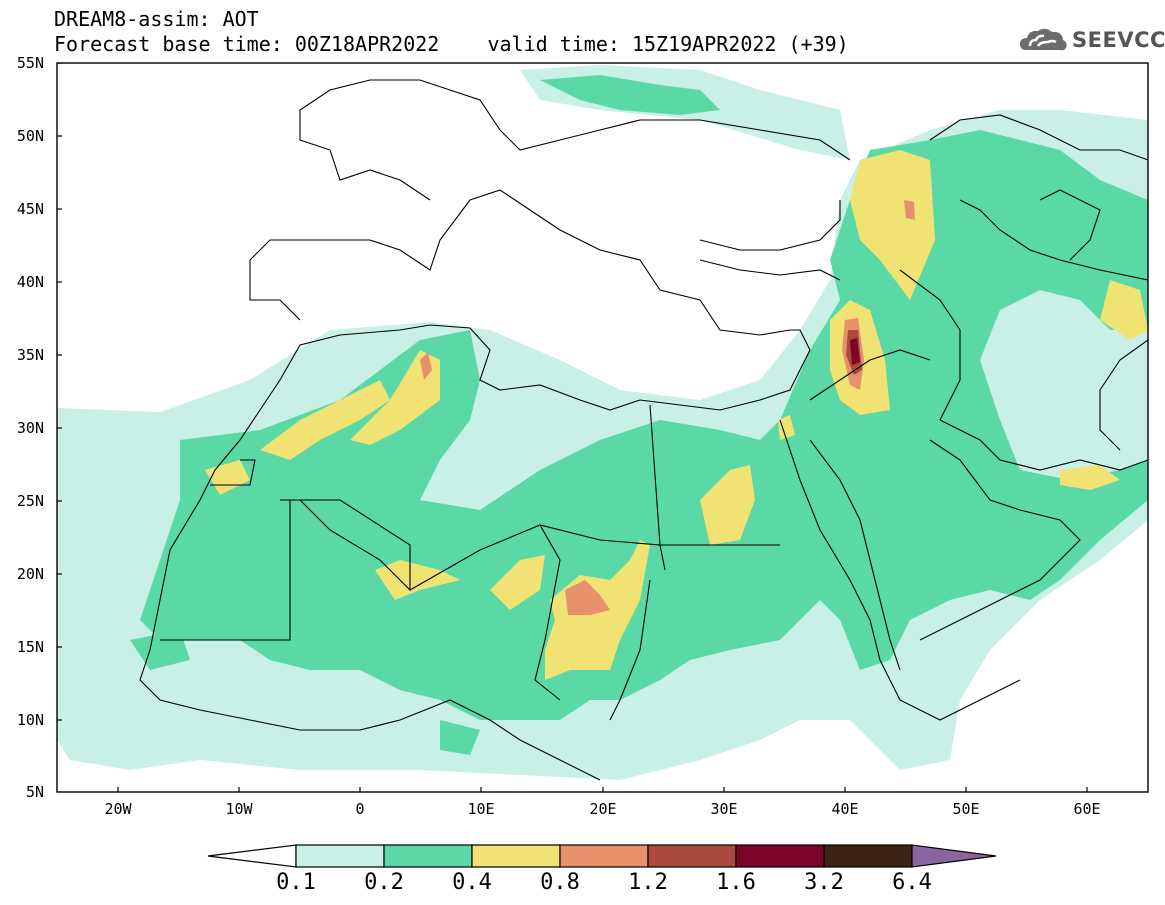 The height and width of the screenshot is (905, 1165). I want to click on lat-label: 30N, so click(30, 428).